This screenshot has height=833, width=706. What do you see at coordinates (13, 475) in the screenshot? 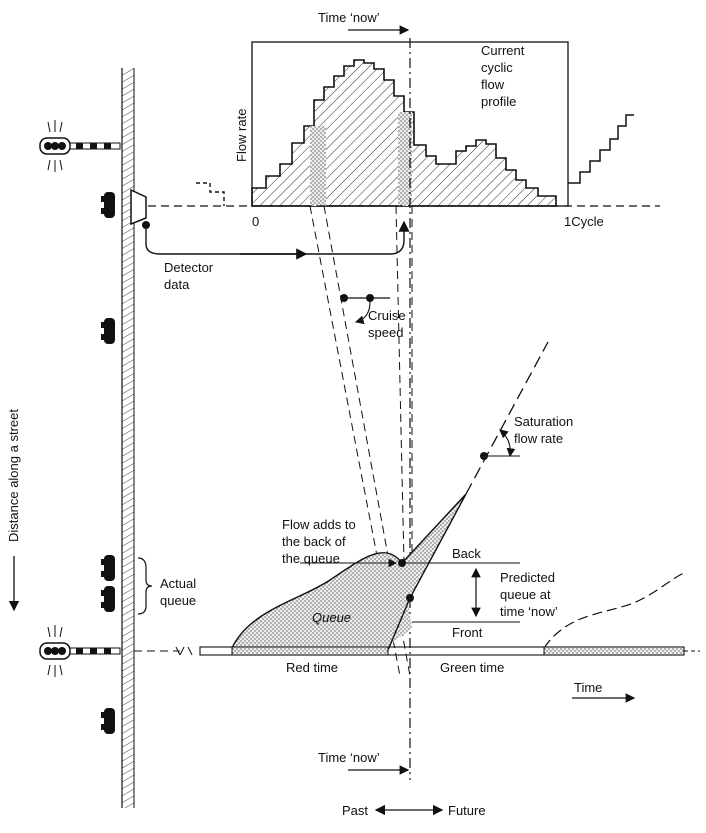
I see `distance-axis-label: Distance along a street` at bounding box center [13, 475].